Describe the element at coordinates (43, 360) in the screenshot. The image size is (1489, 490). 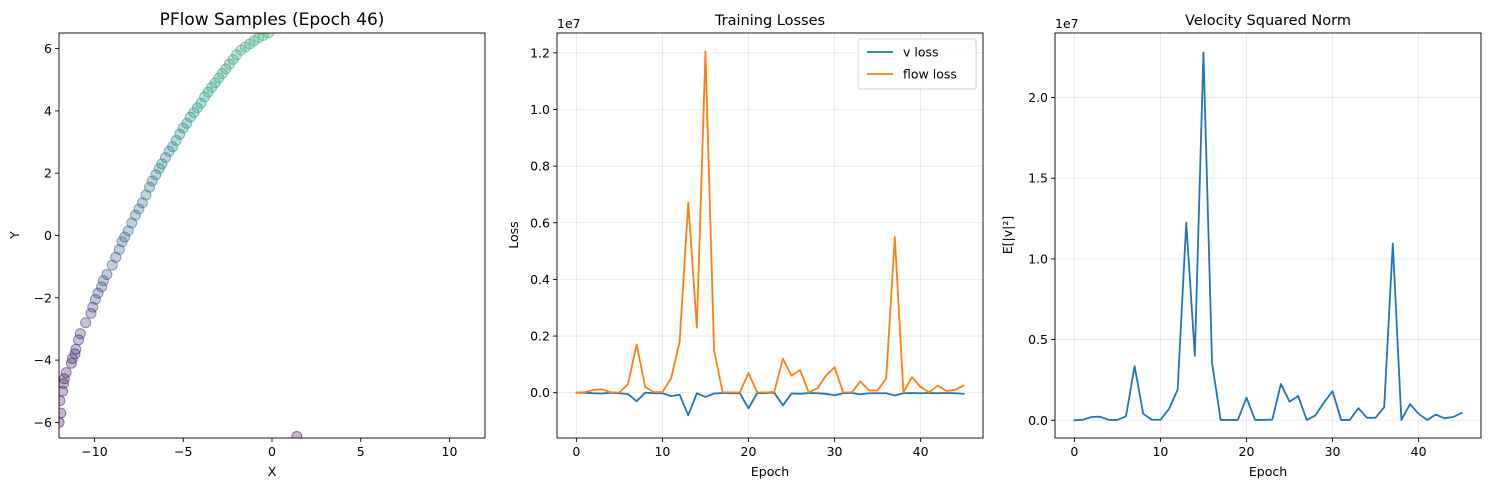
I see `y-tick-label: −4` at that location.